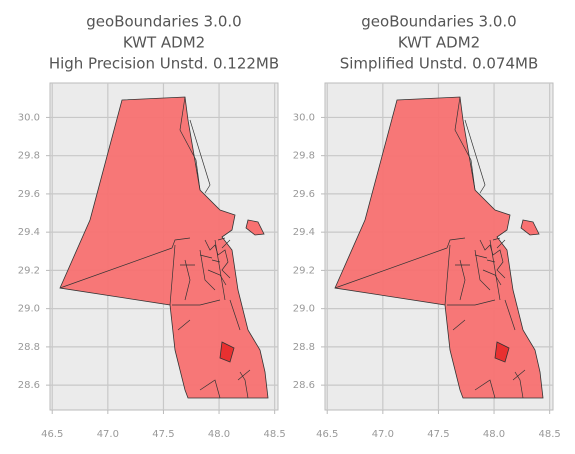  What do you see at coordinates (439, 64) in the screenshot?
I see `chart-title: Simplified Unstd. 0.074MB` at bounding box center [439, 64].